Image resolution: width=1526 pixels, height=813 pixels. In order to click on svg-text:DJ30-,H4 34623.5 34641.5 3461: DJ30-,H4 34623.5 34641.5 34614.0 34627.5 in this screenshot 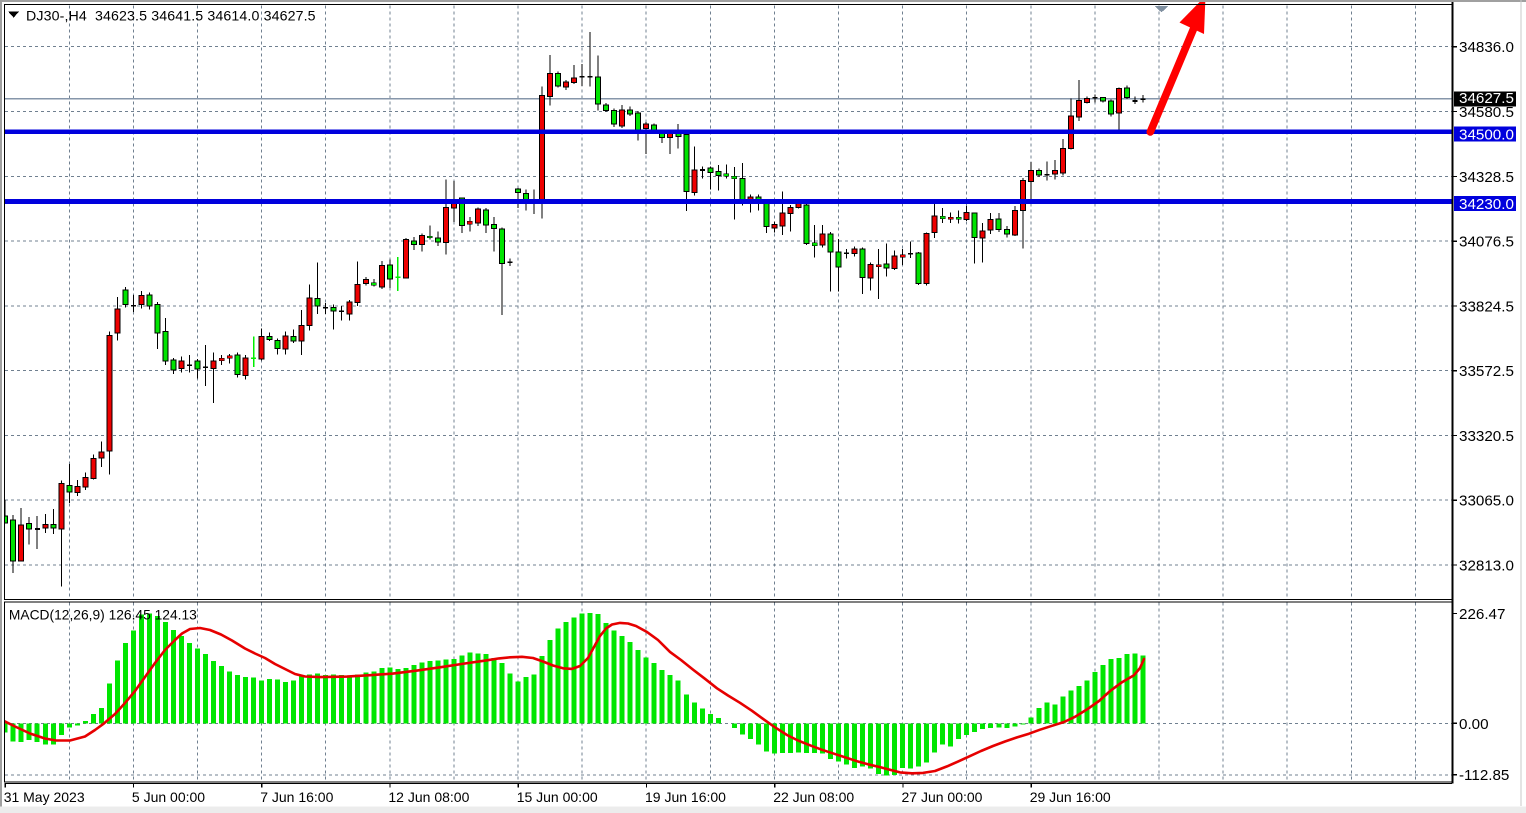, I will do `click(171, 16)`.